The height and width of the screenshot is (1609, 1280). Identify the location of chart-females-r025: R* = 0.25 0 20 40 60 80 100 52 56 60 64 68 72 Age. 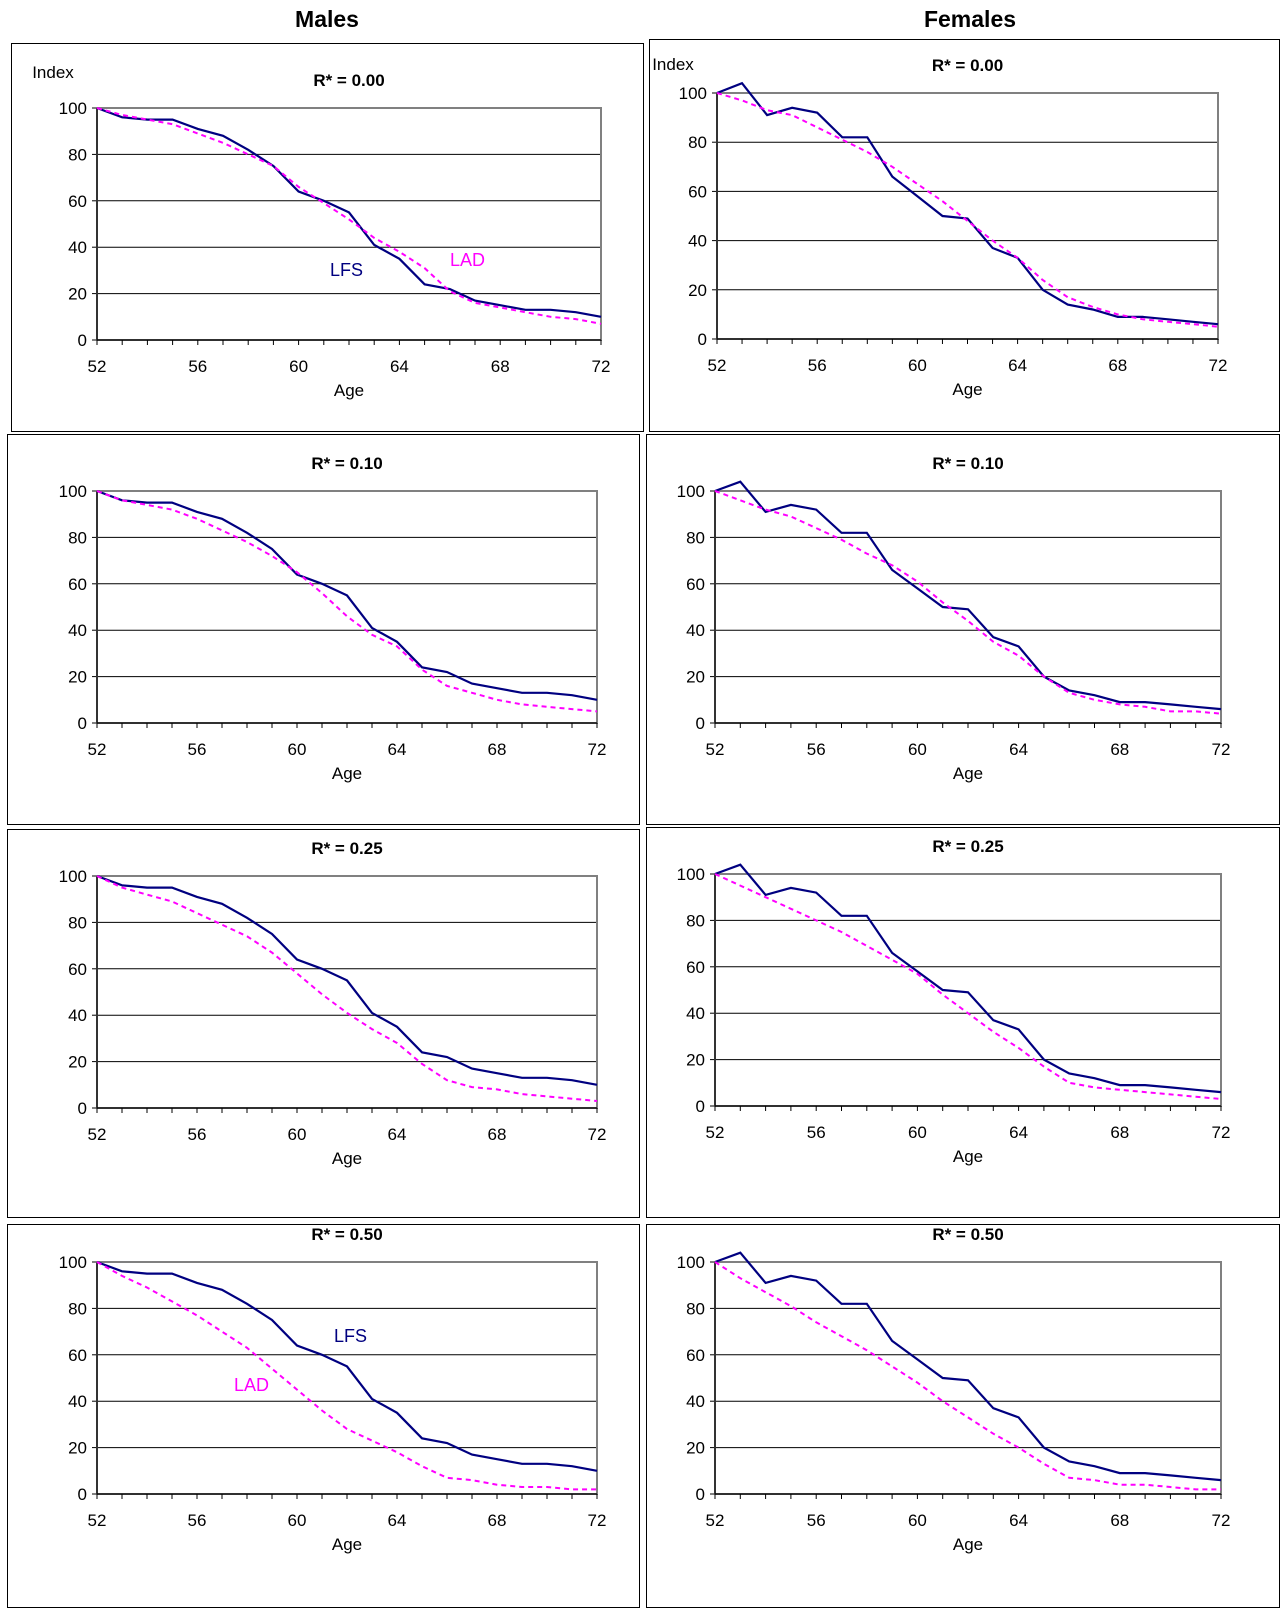
(954, 1001).